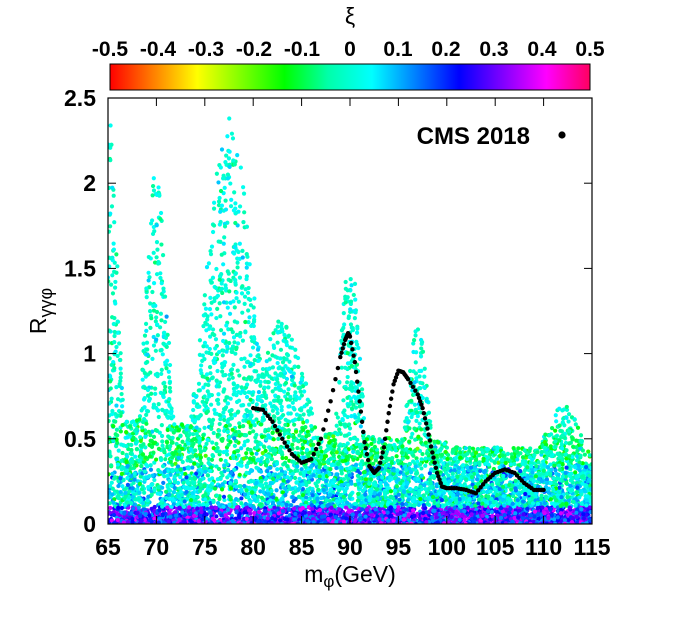  What do you see at coordinates (350, 16) in the screenshot?
I see `colorbar-label: ξ` at bounding box center [350, 16].